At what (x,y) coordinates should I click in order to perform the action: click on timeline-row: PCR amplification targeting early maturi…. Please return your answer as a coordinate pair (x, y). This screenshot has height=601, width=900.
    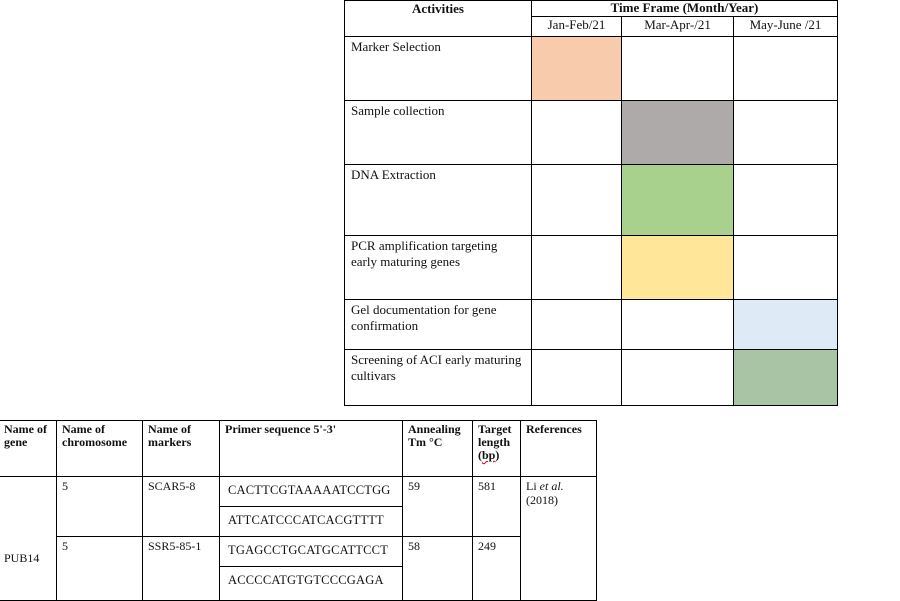
    Looking at the image, I should click on (591, 267).